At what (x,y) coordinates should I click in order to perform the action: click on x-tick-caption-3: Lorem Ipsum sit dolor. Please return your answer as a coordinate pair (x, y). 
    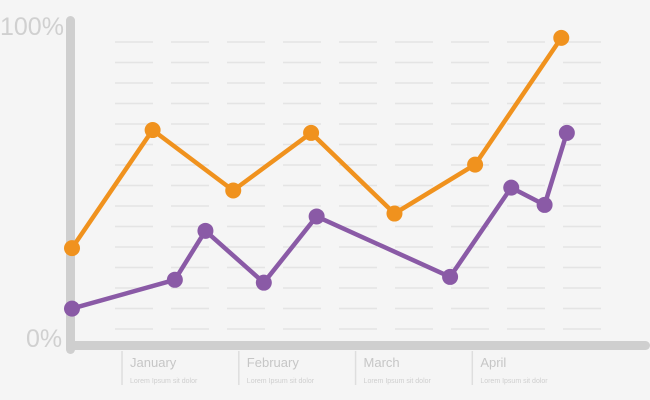
    Looking at the image, I should click on (514, 381).